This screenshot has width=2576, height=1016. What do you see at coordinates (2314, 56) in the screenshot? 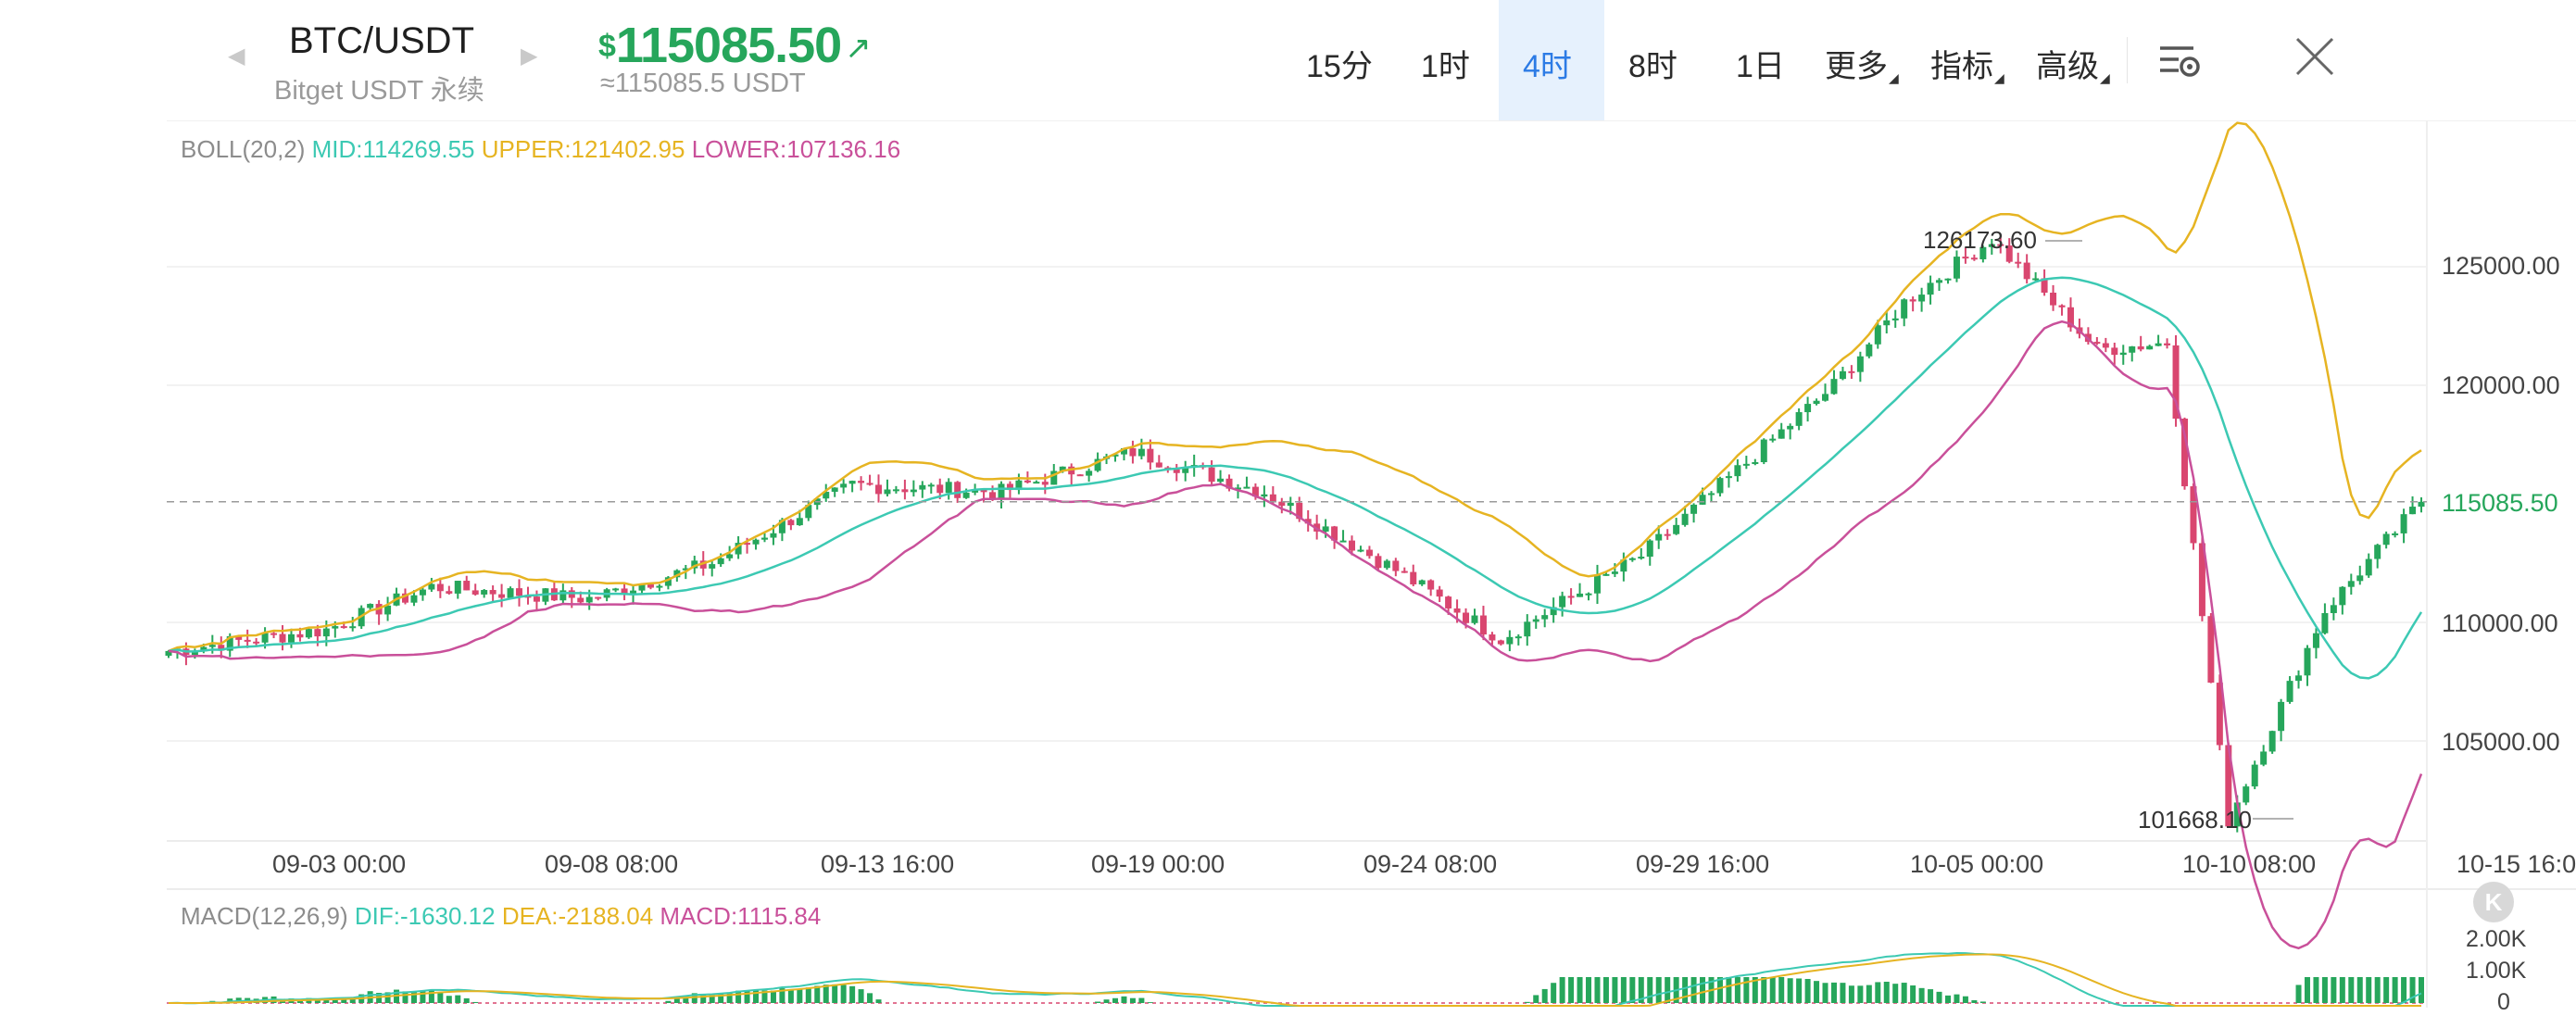
I see `close-icon` at bounding box center [2314, 56].